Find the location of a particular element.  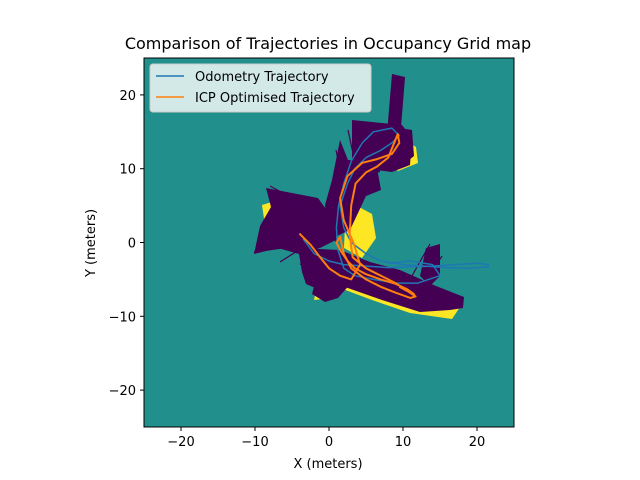

legend-label-odometry: Odometry Trajectory is located at coordinates (262, 77).